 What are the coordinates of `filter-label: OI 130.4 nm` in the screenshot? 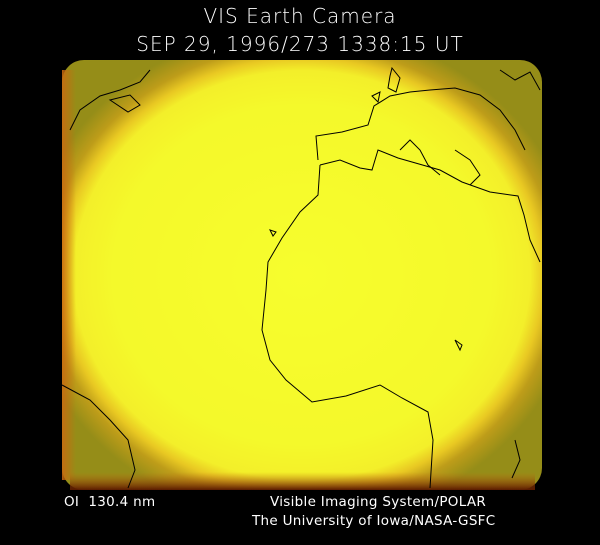 It's located at (110, 502).